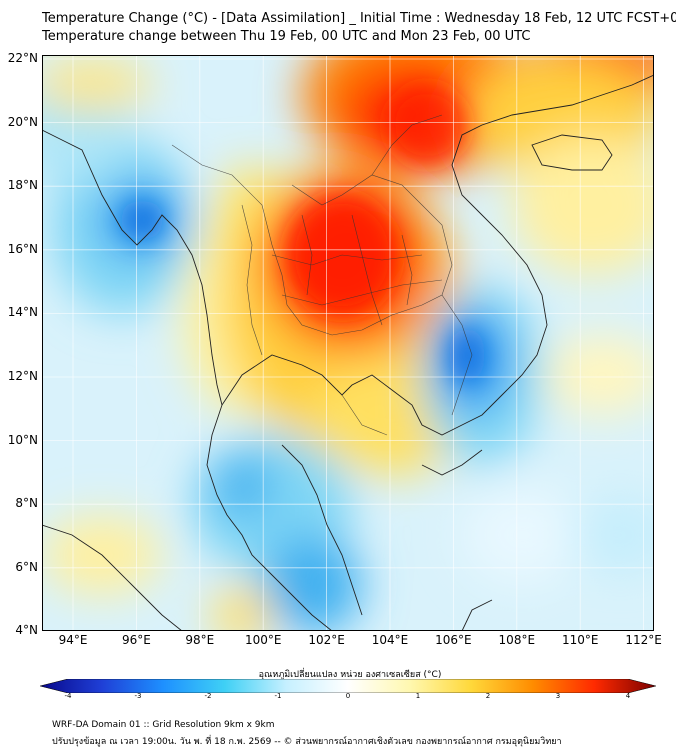 Image resolution: width=676 pixels, height=756 pixels. What do you see at coordinates (22, 58) in the screenshot?
I see `lat-label: 22°N` at bounding box center [22, 58].